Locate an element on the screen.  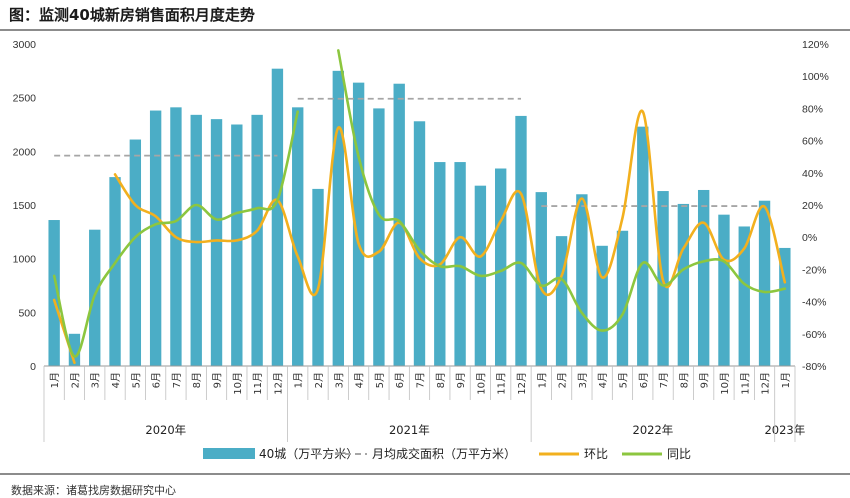
left-tick-label: 500 is located at coordinates (27, 313).